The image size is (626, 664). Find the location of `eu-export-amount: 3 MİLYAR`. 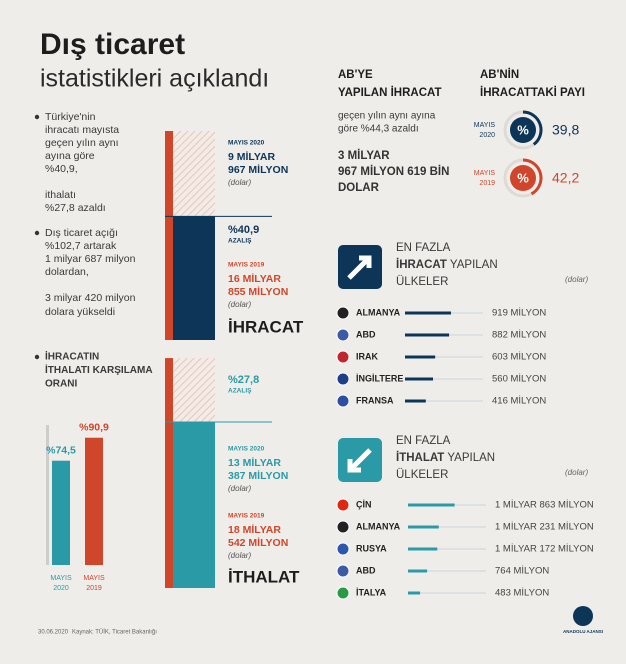

eu-export-amount: 3 MİLYAR is located at coordinates (364, 155).